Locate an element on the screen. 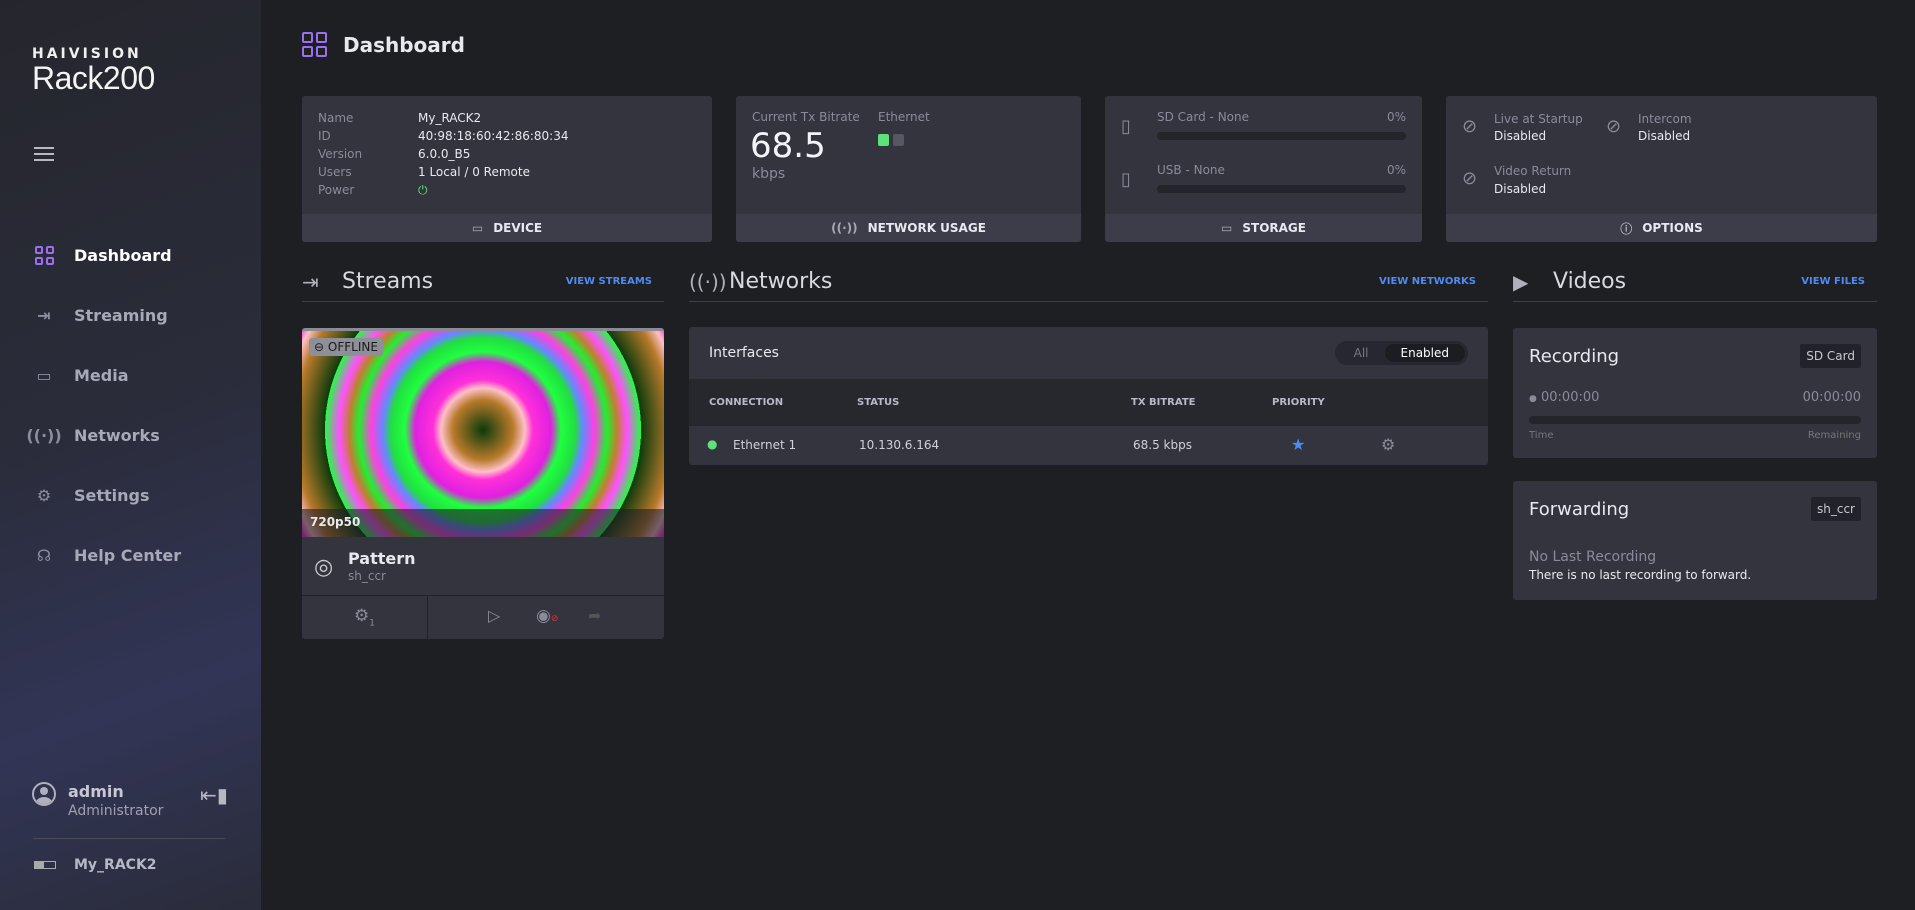 This screenshot has width=1915, height=910. storage-card-footer: ▭ STORAGE is located at coordinates (1263, 228).